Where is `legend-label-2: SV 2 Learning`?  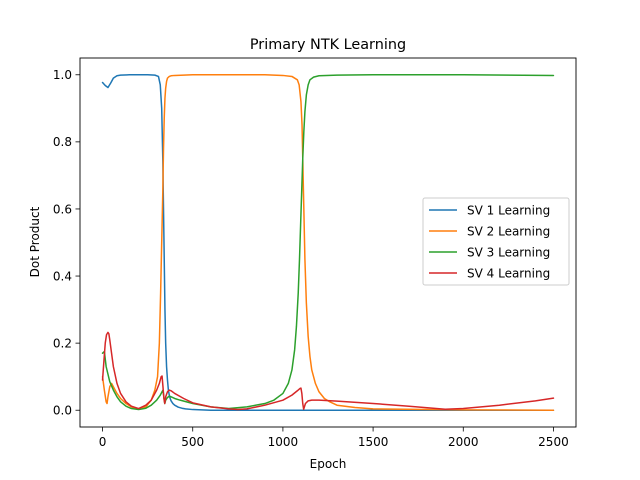
legend-label-2: SV 2 Learning is located at coordinates (508, 231).